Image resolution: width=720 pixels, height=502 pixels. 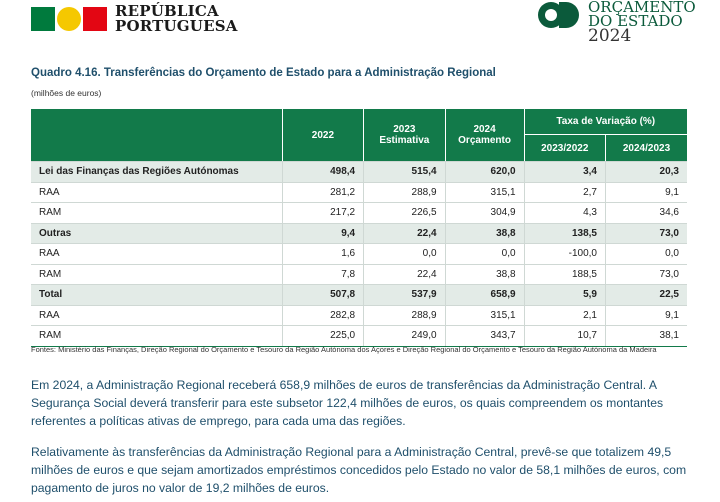 What do you see at coordinates (564, 213) in the screenshot?
I see `cell-taxa-2023-2022: 4,3` at bounding box center [564, 213].